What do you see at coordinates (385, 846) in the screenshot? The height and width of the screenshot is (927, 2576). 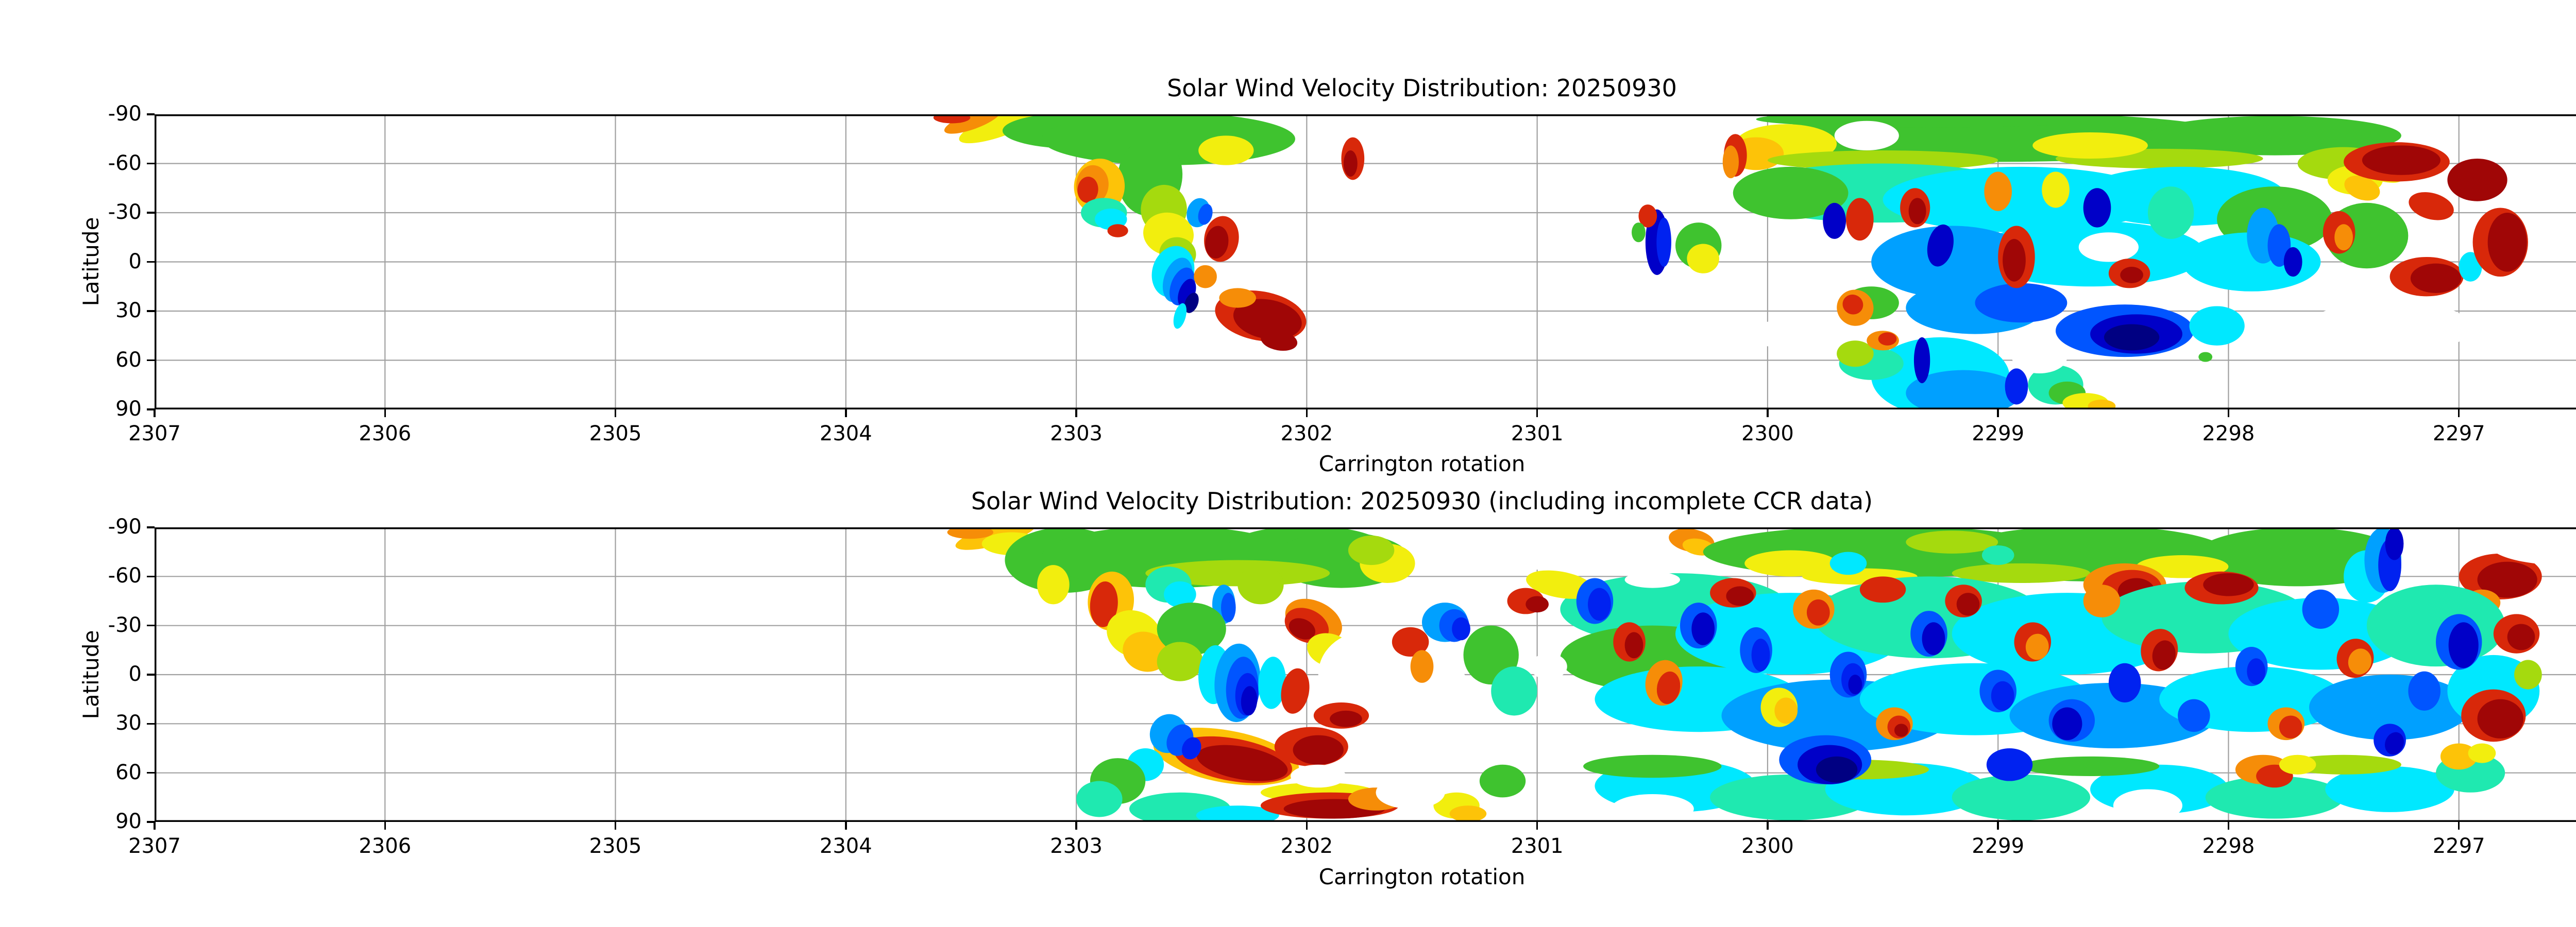 I see `x-tick-label: 2306` at bounding box center [385, 846].